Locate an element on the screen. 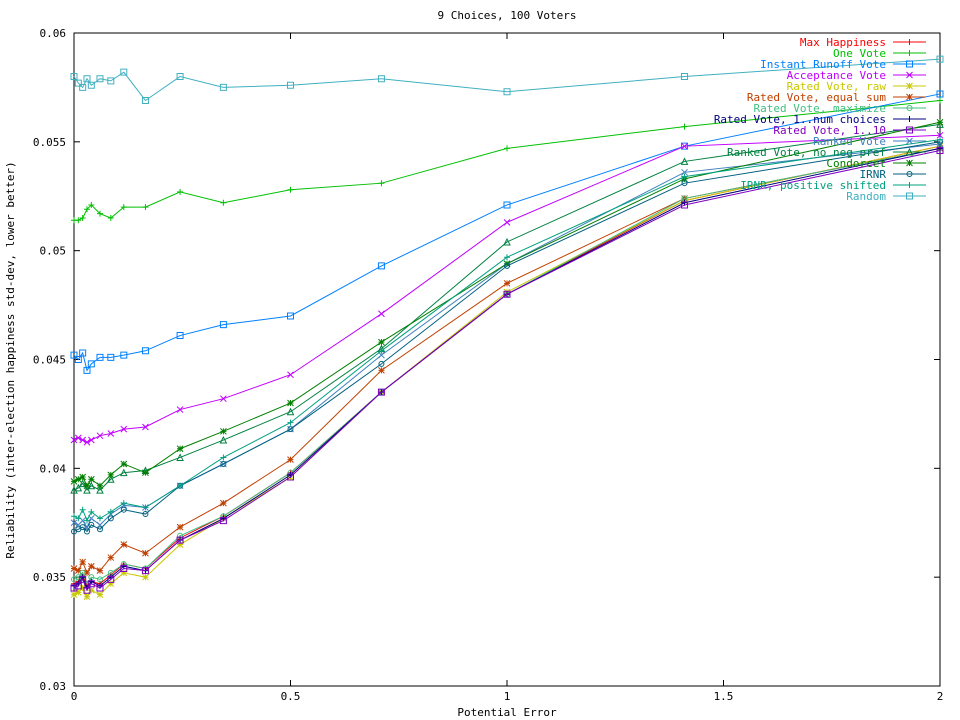 The width and height of the screenshot is (960, 720). legend-item: Rated Vote, raw is located at coordinates (856, 86).